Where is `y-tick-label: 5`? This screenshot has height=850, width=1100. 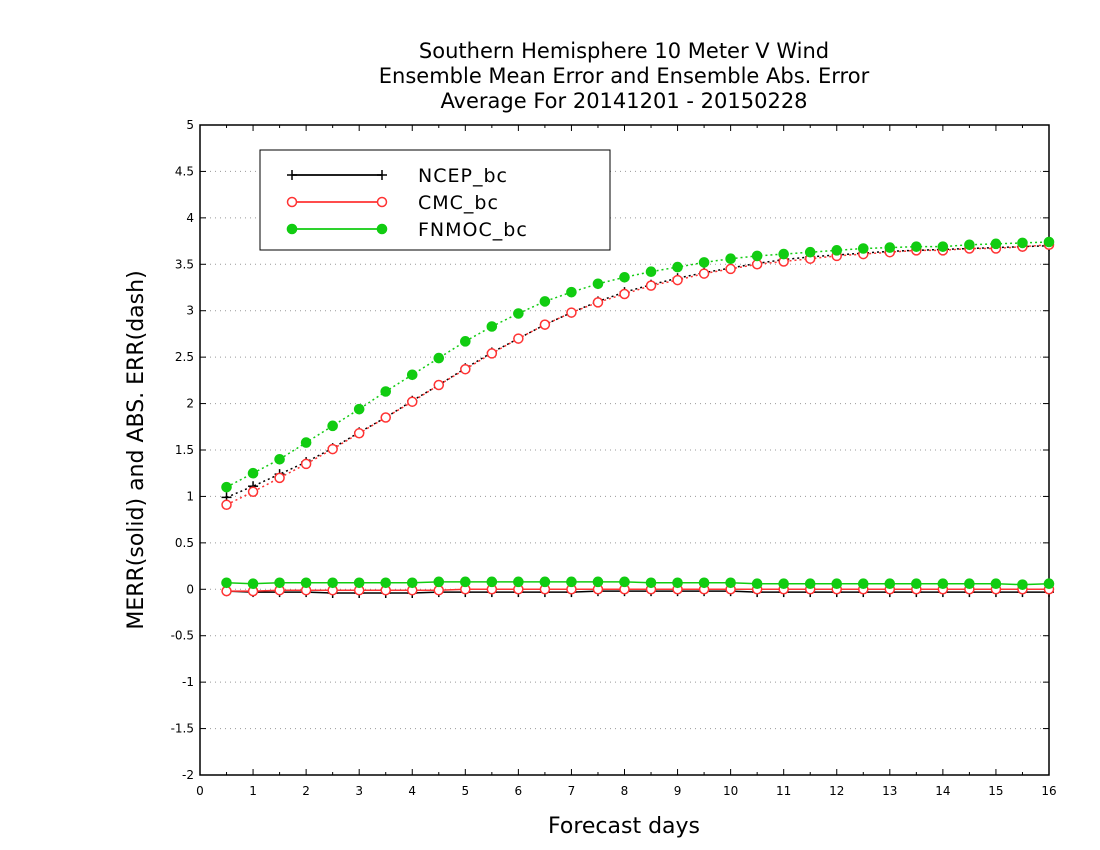 y-tick-label: 5 is located at coordinates (190, 125).